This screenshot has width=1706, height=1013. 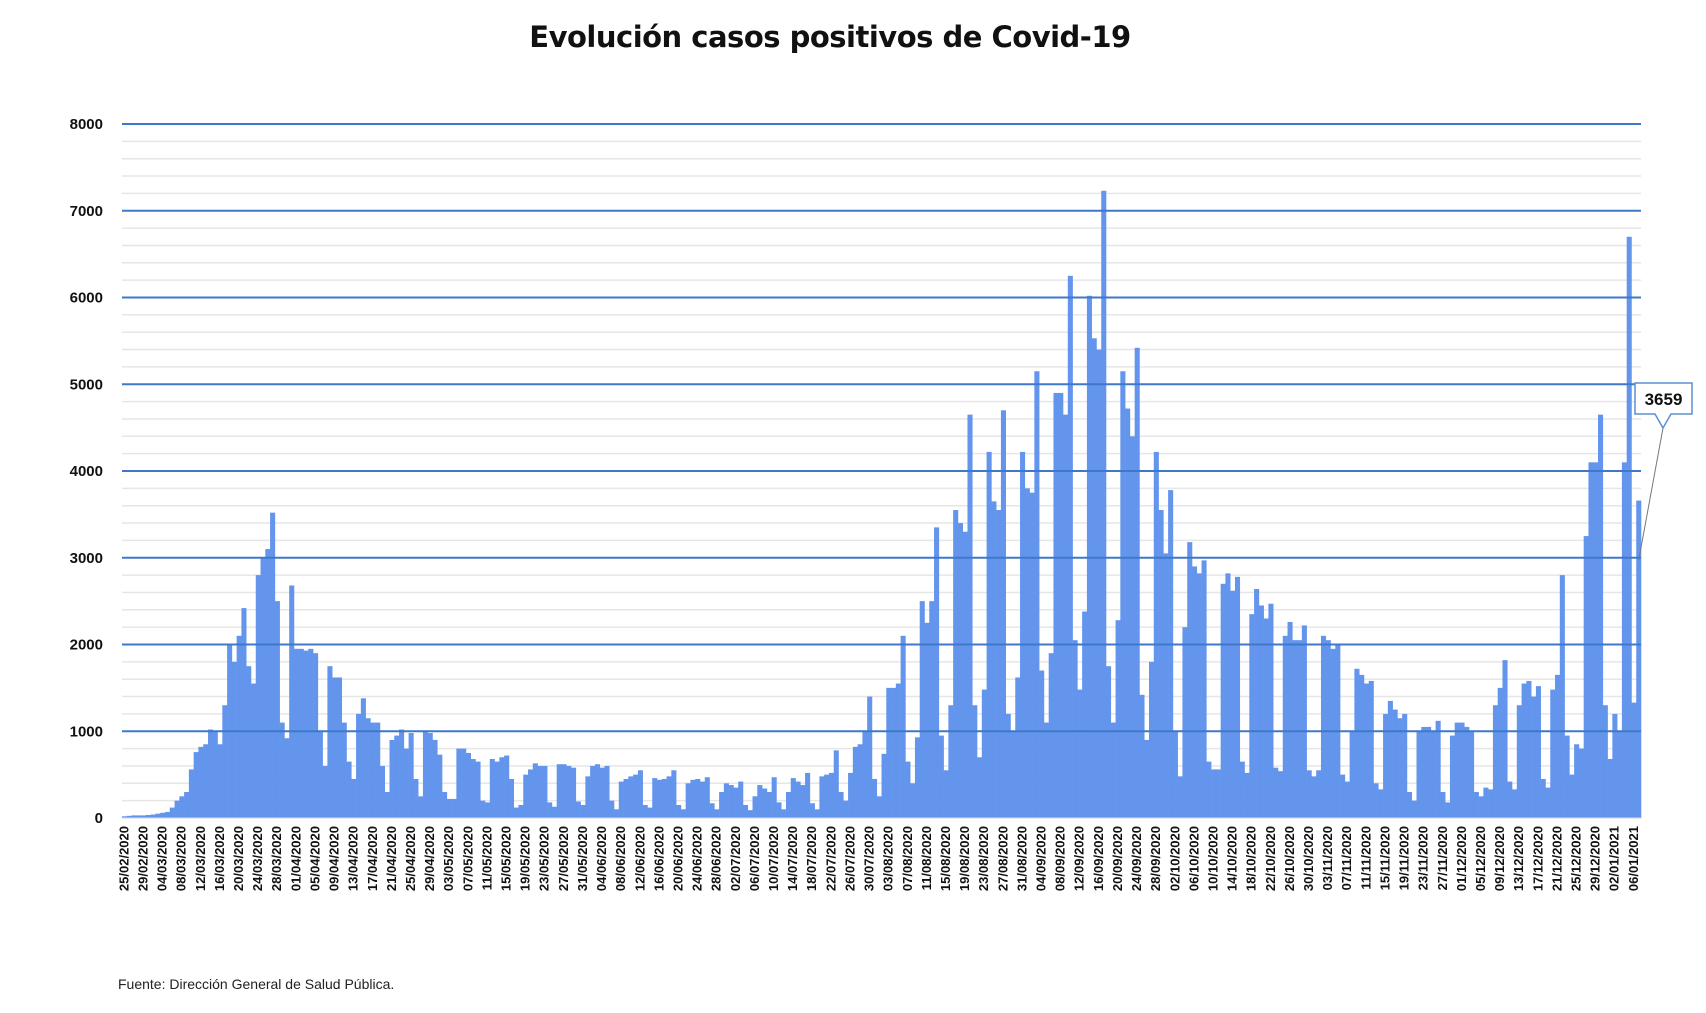 What do you see at coordinates (677, 858) in the screenshot?
I see `x-tick-label: 20/06/2020` at bounding box center [677, 858].